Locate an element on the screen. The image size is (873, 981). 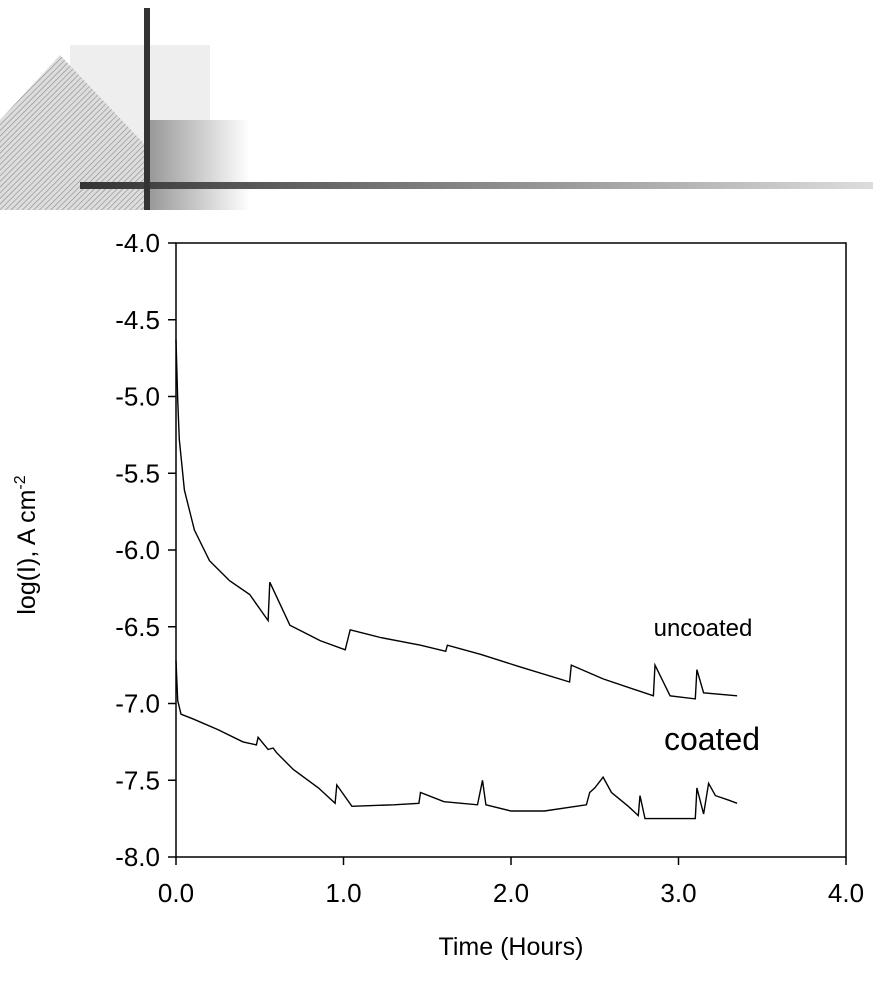
y-axis-title-superscript: -2 is located at coordinates (20, 482).